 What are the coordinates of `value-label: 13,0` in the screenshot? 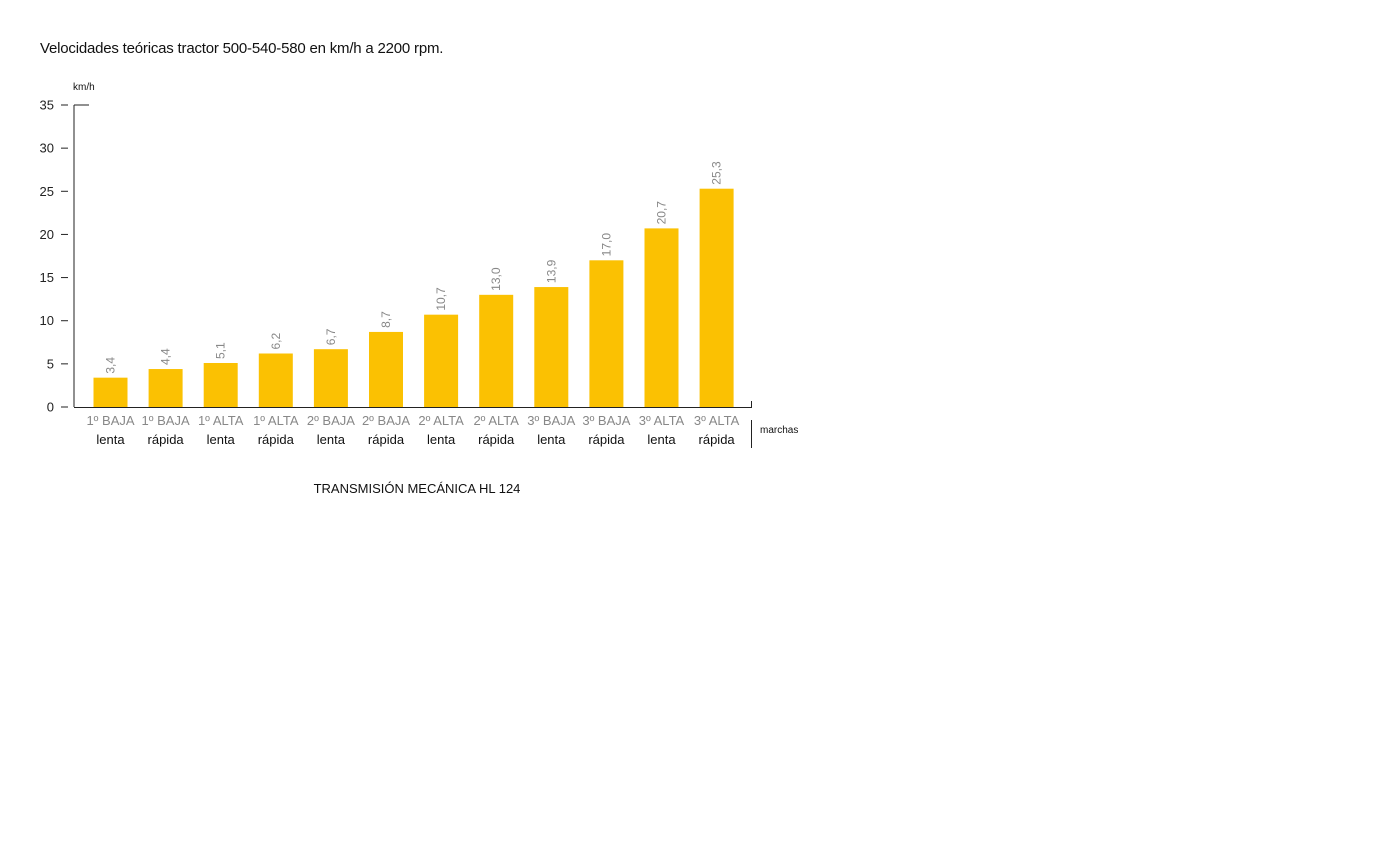 It's located at (496, 279).